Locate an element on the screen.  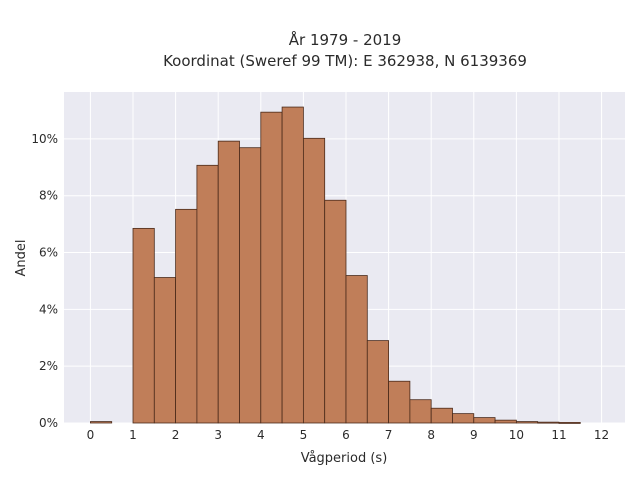
x-tick-label-6: 6 is located at coordinates (346, 435).